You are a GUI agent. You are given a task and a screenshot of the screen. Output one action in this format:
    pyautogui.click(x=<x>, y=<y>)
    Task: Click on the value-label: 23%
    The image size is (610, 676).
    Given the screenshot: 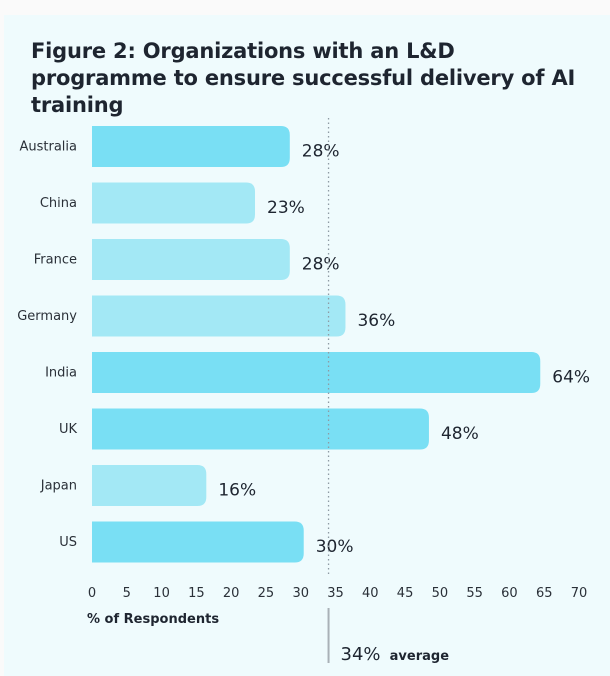 What is the action you would take?
    pyautogui.click(x=286, y=208)
    